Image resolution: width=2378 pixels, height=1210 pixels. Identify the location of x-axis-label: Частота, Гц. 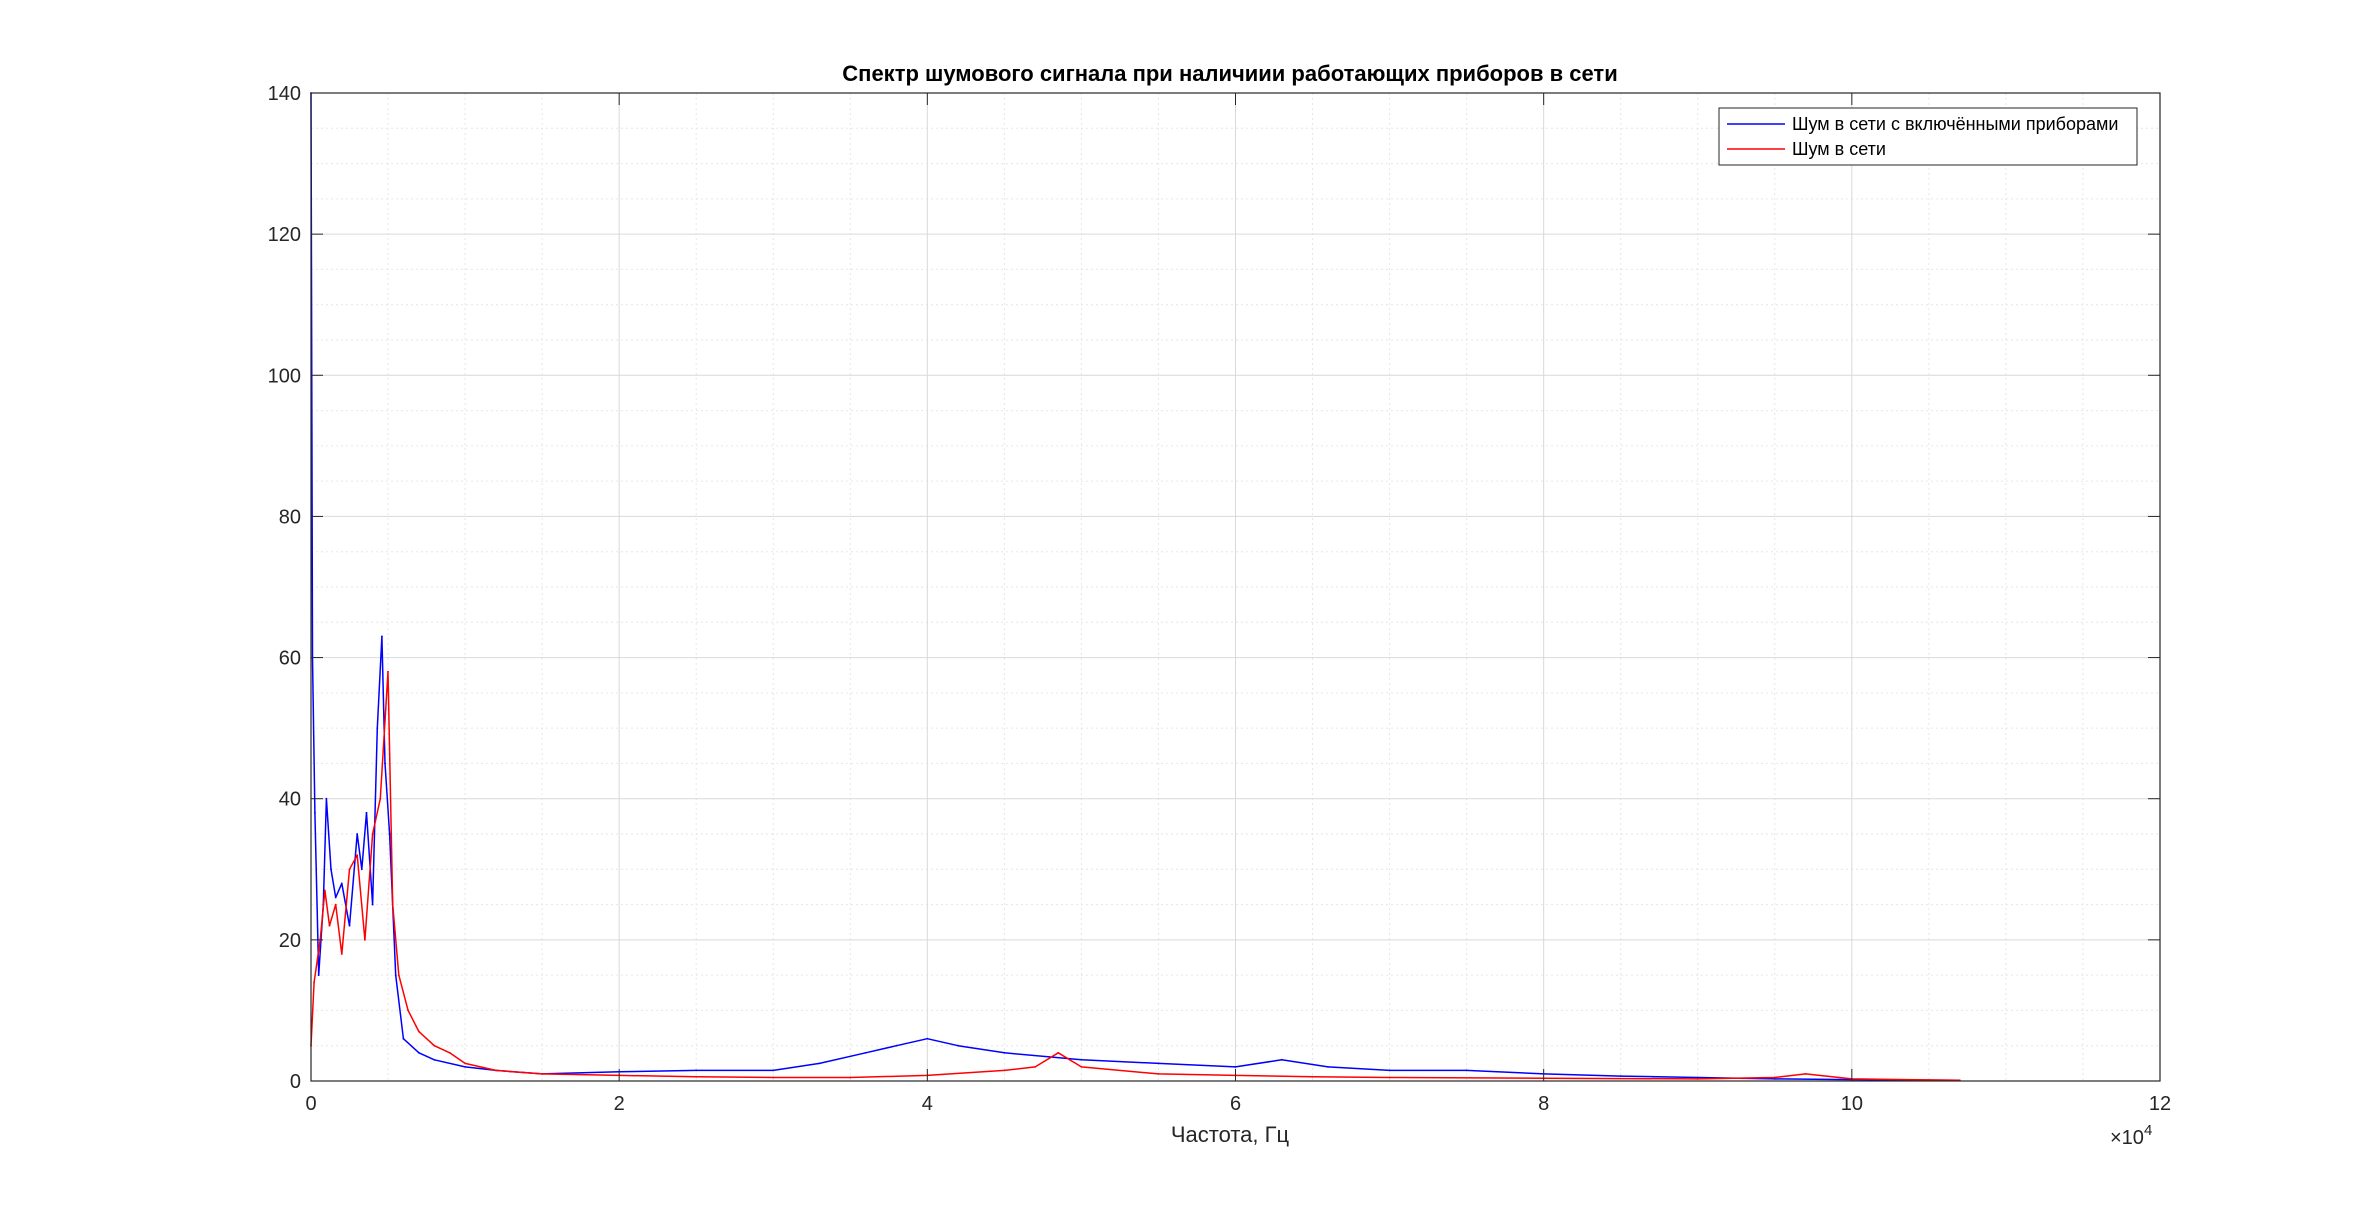
(1230, 1134).